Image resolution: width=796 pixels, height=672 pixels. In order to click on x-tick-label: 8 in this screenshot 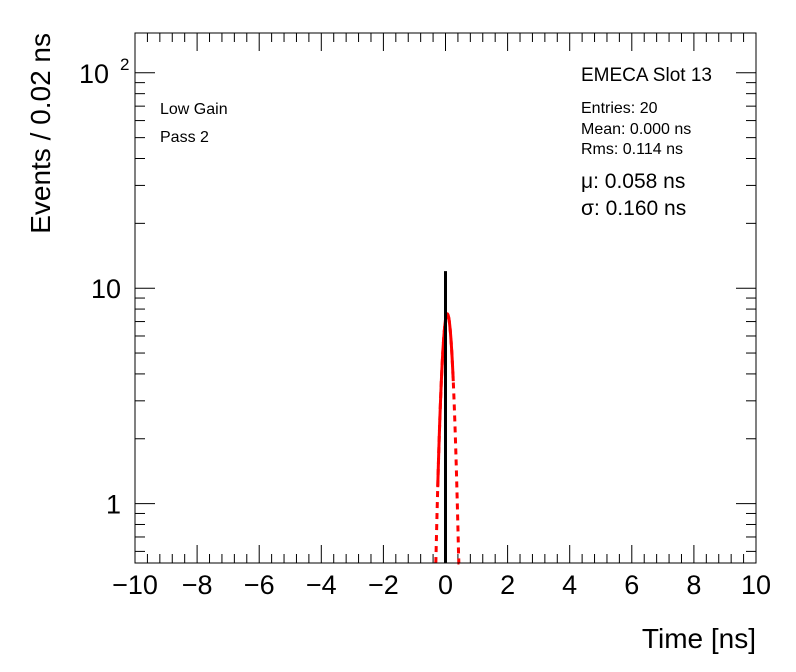, I will do `click(693, 585)`.